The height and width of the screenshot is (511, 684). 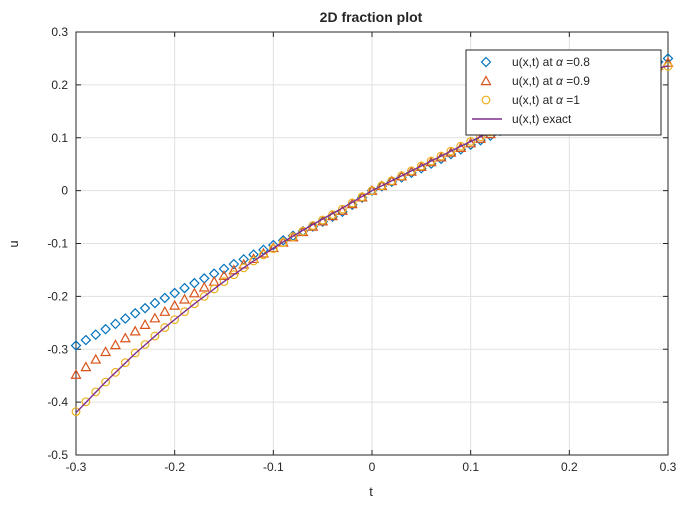 What do you see at coordinates (57, 455) in the screenshot?
I see `y-tick-label: -0.5` at bounding box center [57, 455].